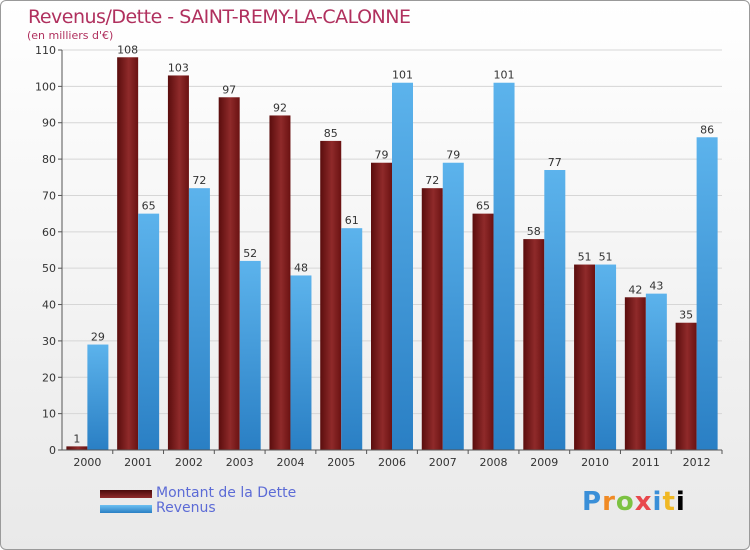 Image resolution: width=750 pixels, height=550 pixels. Describe the element at coordinates (432, 180) in the screenshot. I see `data-label-debt-2007: 72` at that location.